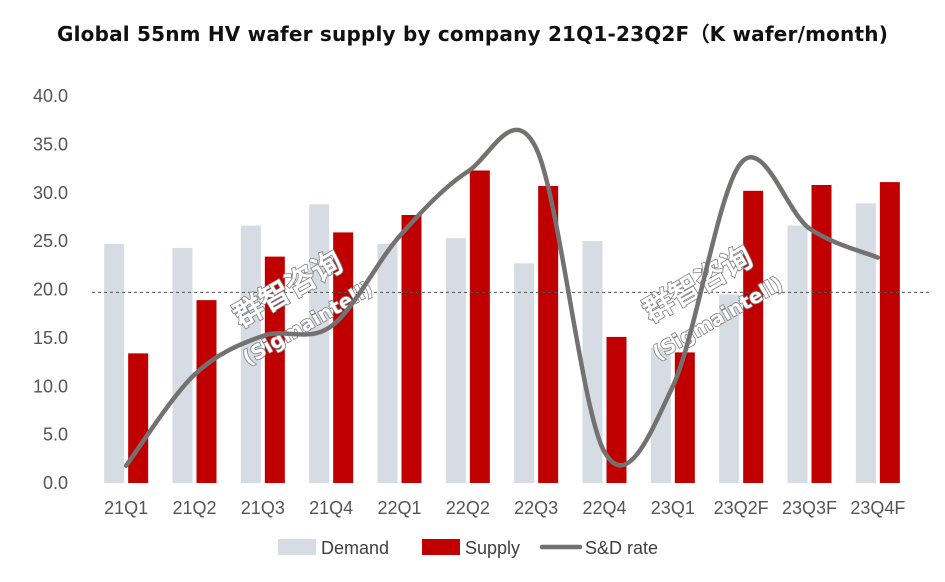 Image resolution: width=945 pixels, height=582 pixels. What do you see at coordinates (319, 344) in the screenshot?
I see `bar-demand-21q4` at bounding box center [319, 344].